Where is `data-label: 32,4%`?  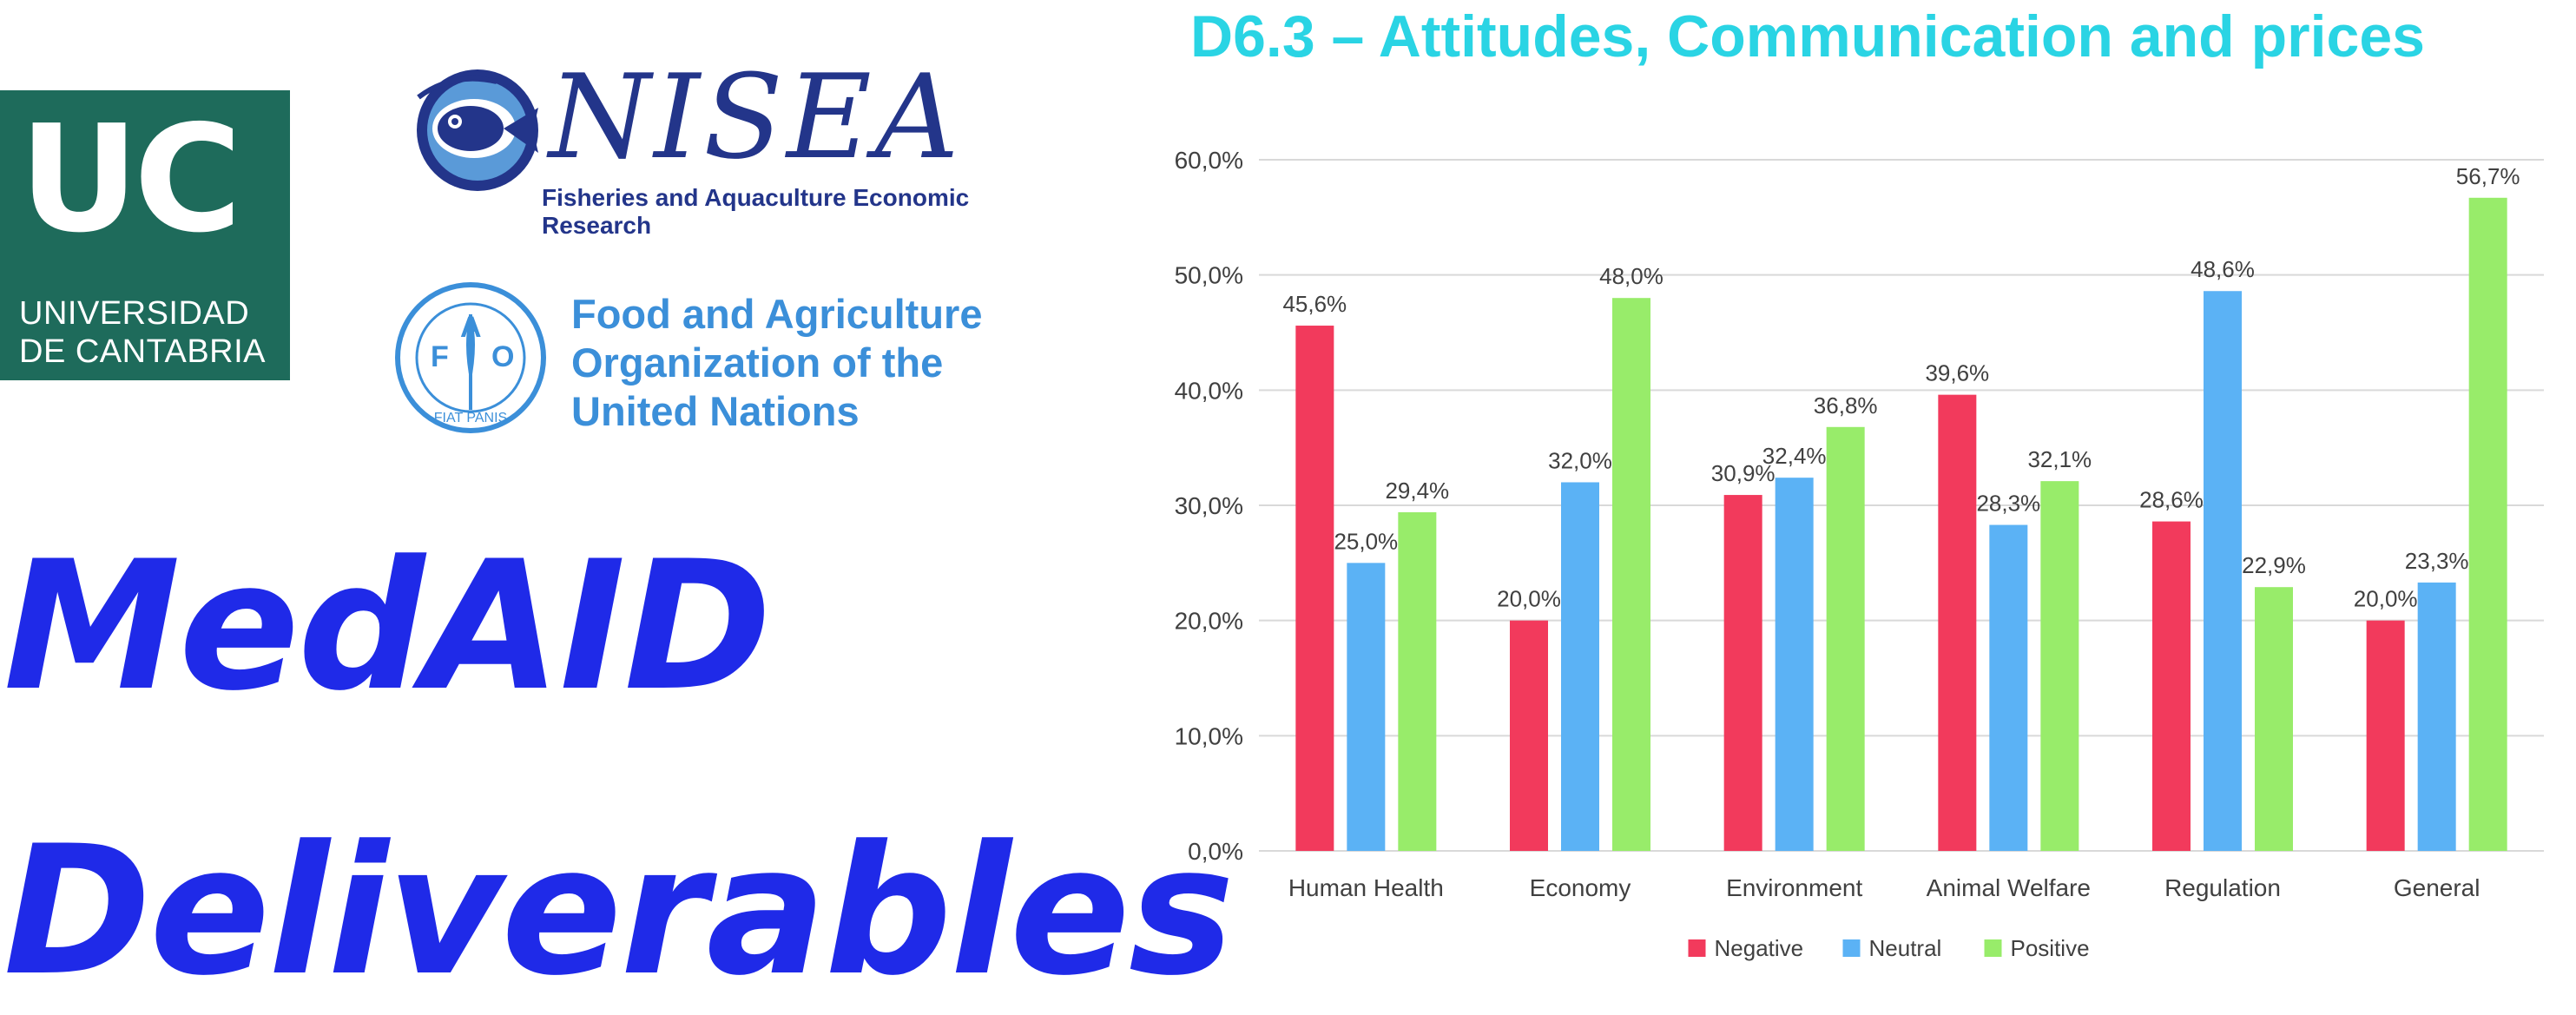
data-label: 32,4% is located at coordinates (1794, 456).